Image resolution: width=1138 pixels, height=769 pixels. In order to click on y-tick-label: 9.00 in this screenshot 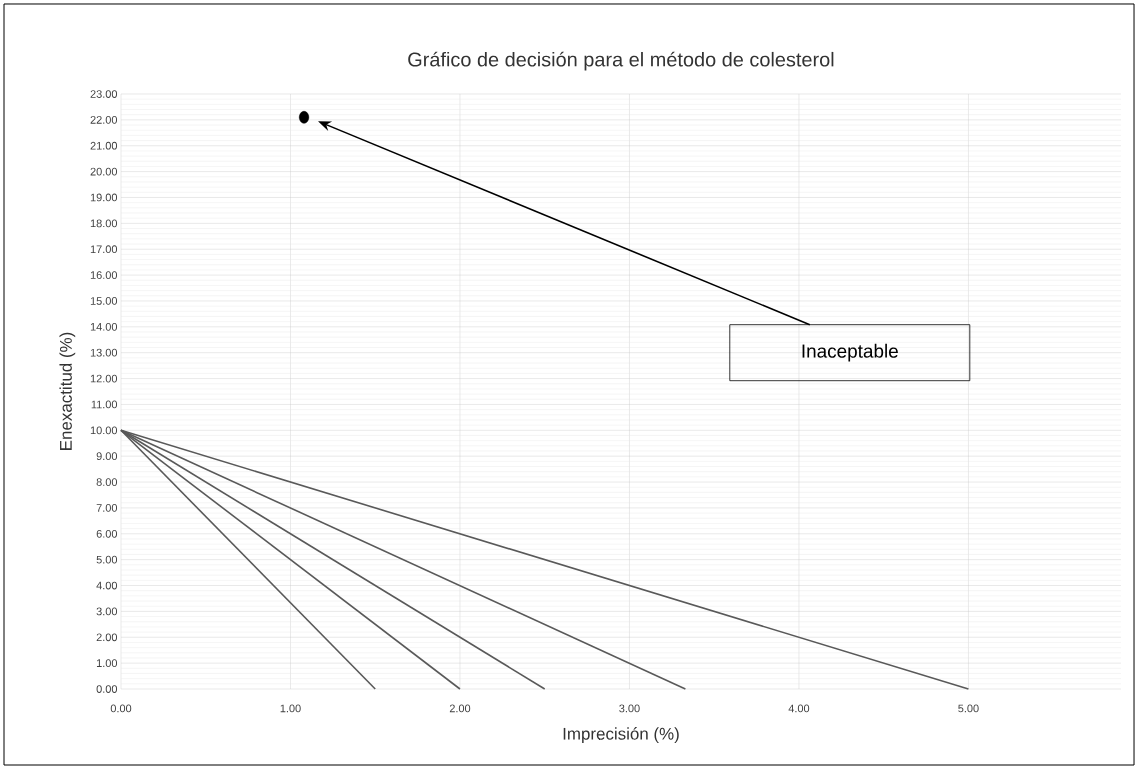, I will do `click(107, 456)`.